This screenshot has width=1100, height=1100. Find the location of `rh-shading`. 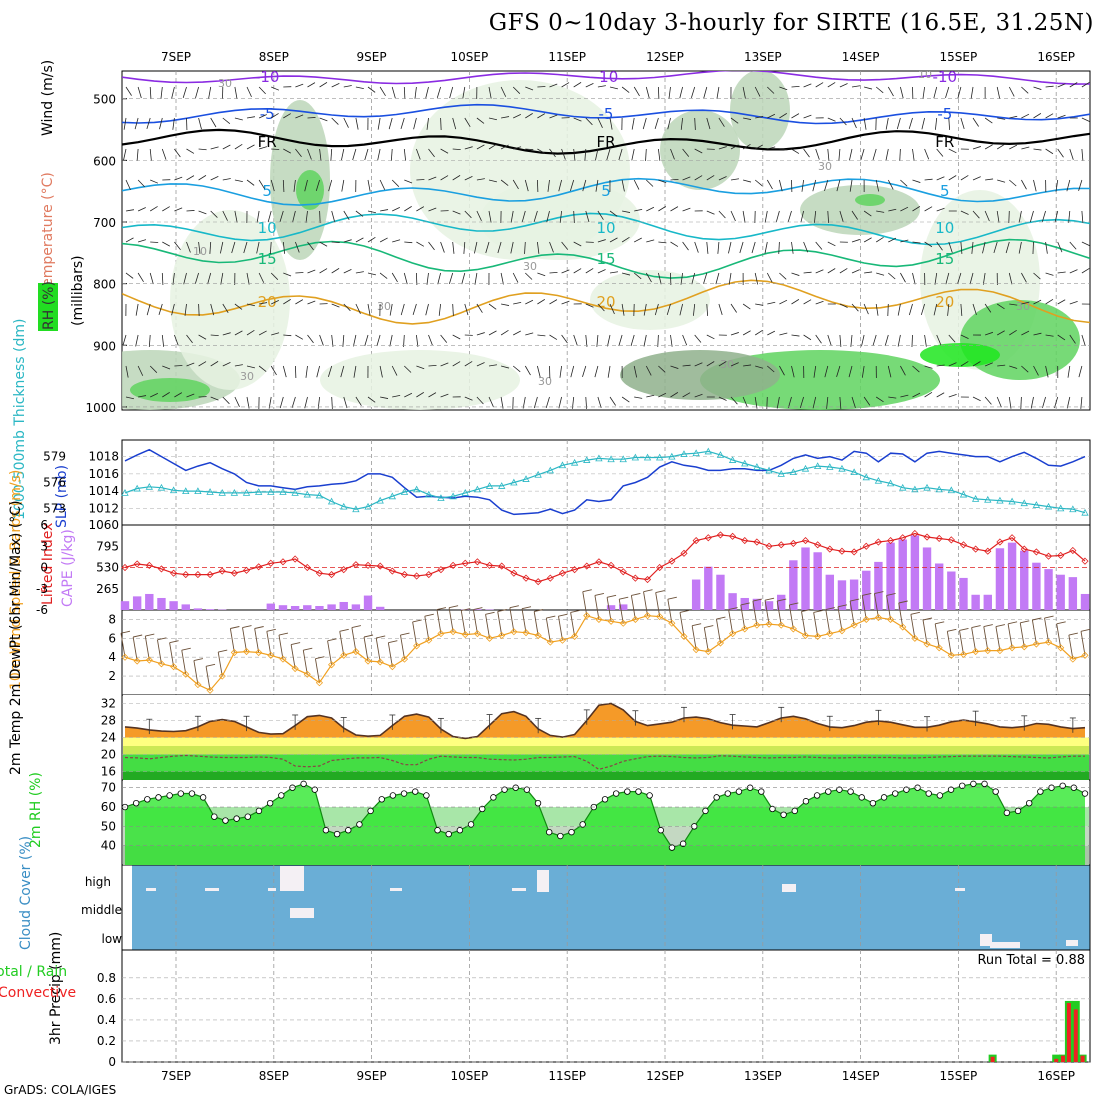

rh-shading is located at coordinates (560, 220).